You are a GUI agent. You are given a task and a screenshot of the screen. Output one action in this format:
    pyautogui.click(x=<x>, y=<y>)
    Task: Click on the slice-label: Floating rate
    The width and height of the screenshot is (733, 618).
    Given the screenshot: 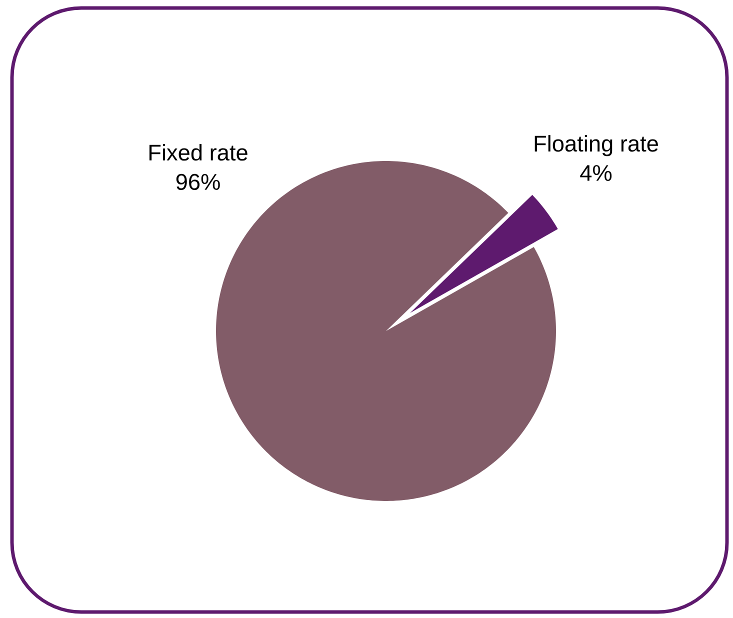 What is the action you would take?
    pyautogui.click(x=596, y=145)
    